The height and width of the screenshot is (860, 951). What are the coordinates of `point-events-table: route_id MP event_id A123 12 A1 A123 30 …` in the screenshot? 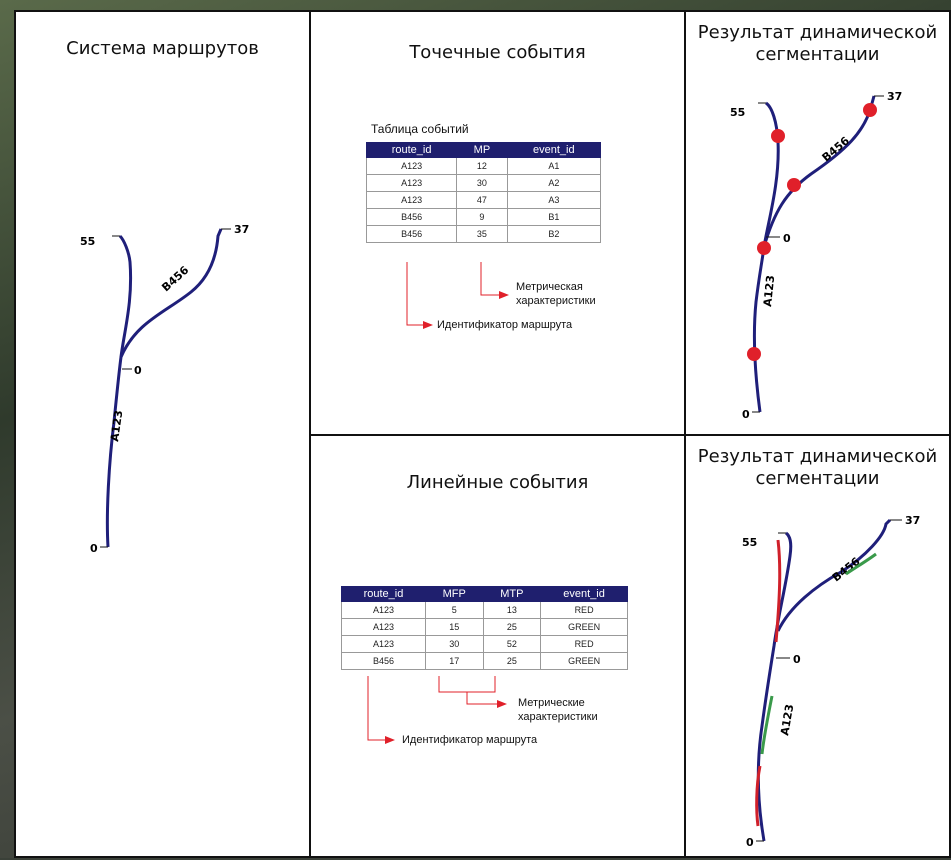 It's located at (483, 192).